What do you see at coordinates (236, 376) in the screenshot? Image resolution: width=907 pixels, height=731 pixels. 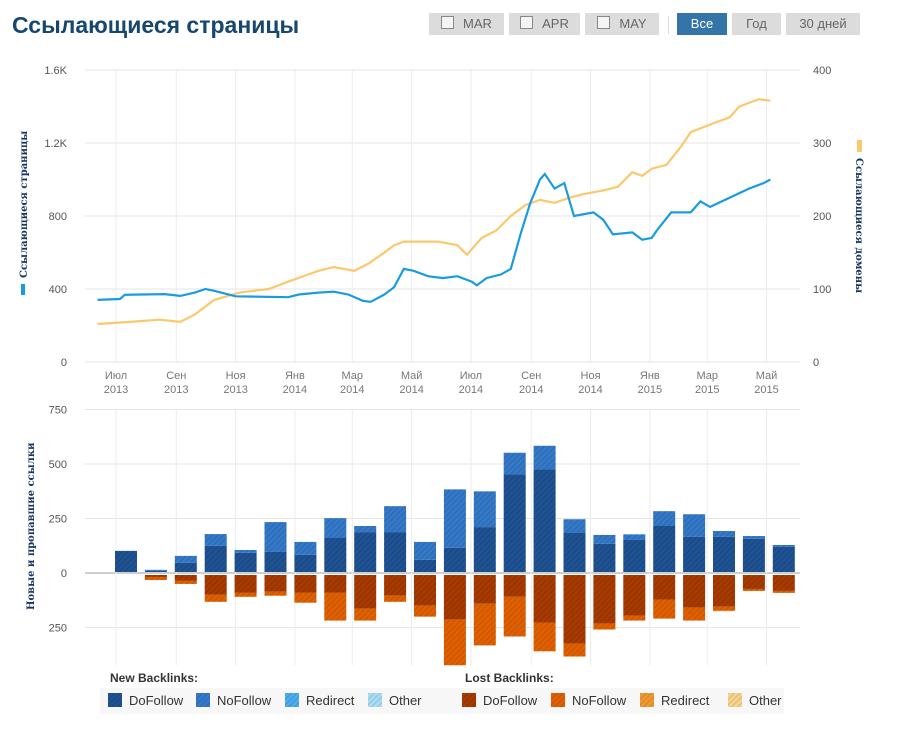 I see `x-tick-label: Ноя` at bounding box center [236, 376].